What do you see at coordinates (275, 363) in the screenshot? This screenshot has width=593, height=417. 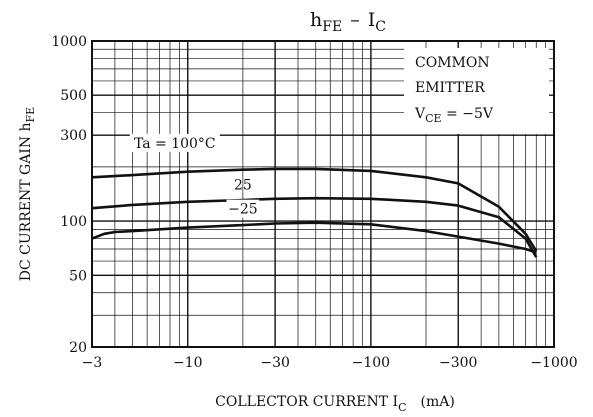 I see `x-tick-label: −30` at bounding box center [275, 363].